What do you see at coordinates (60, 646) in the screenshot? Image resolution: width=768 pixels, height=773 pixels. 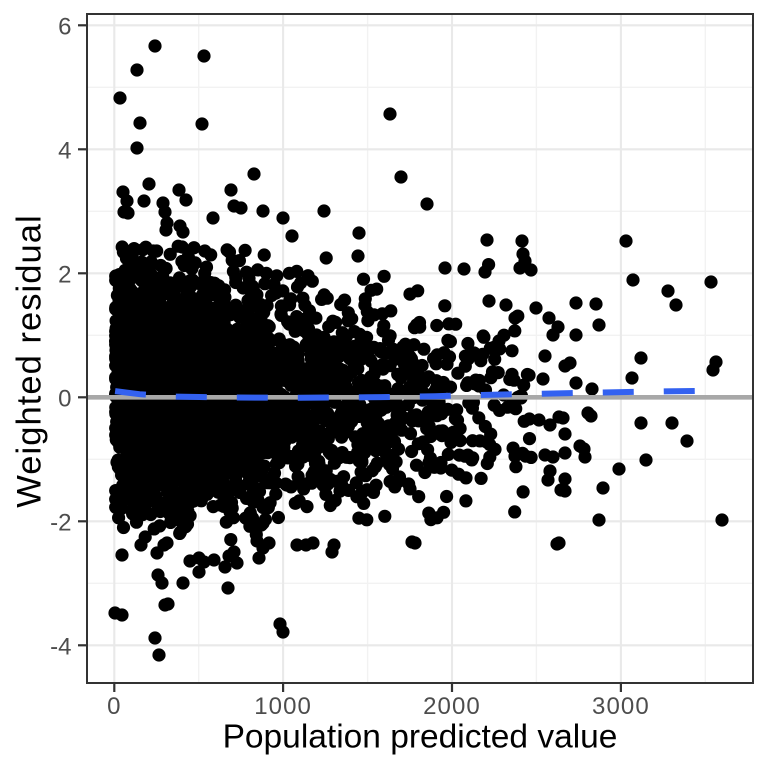 I see `svg-text: -4` at bounding box center [60, 646].